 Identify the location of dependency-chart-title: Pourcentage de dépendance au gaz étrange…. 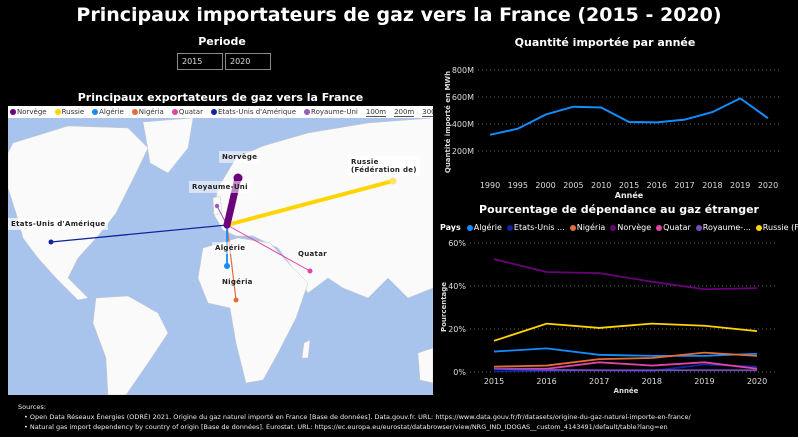
(619, 209).